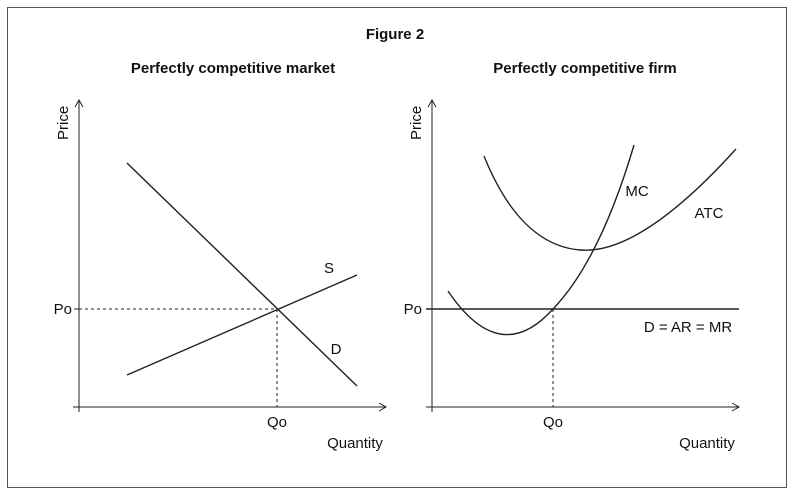  I want to click on firm-atc-curve, so click(610, 199).